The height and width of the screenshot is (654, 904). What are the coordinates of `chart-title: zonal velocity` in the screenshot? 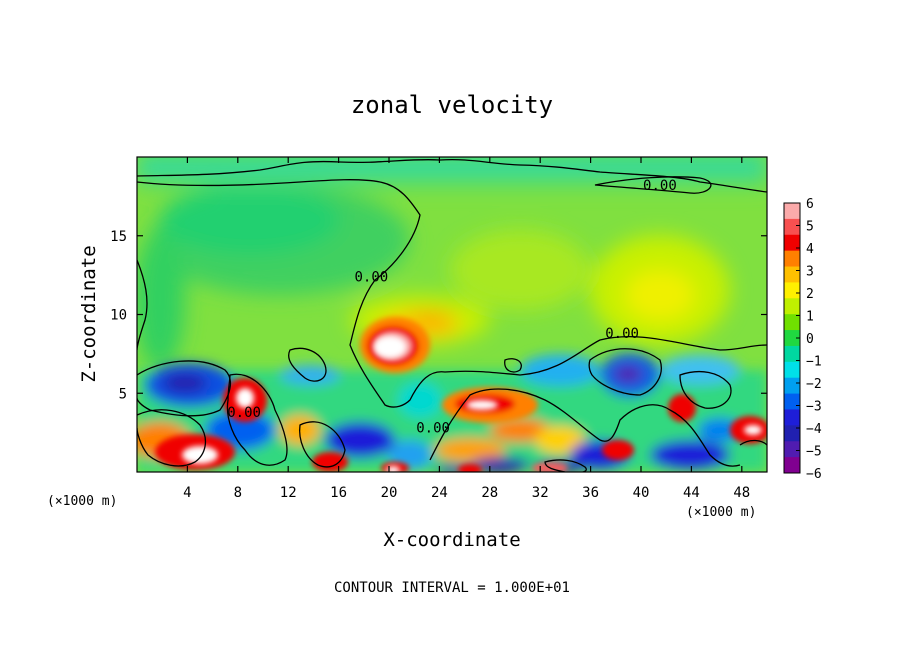 It's located at (452, 105).